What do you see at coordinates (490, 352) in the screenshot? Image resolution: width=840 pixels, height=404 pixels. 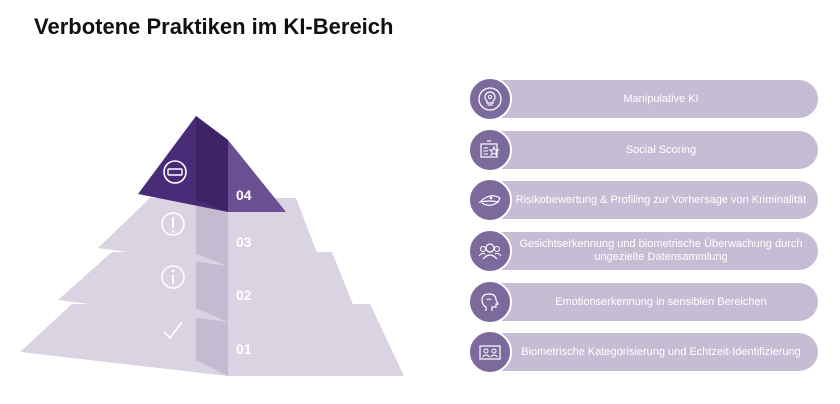 I see `id-users-icon` at bounding box center [490, 352].